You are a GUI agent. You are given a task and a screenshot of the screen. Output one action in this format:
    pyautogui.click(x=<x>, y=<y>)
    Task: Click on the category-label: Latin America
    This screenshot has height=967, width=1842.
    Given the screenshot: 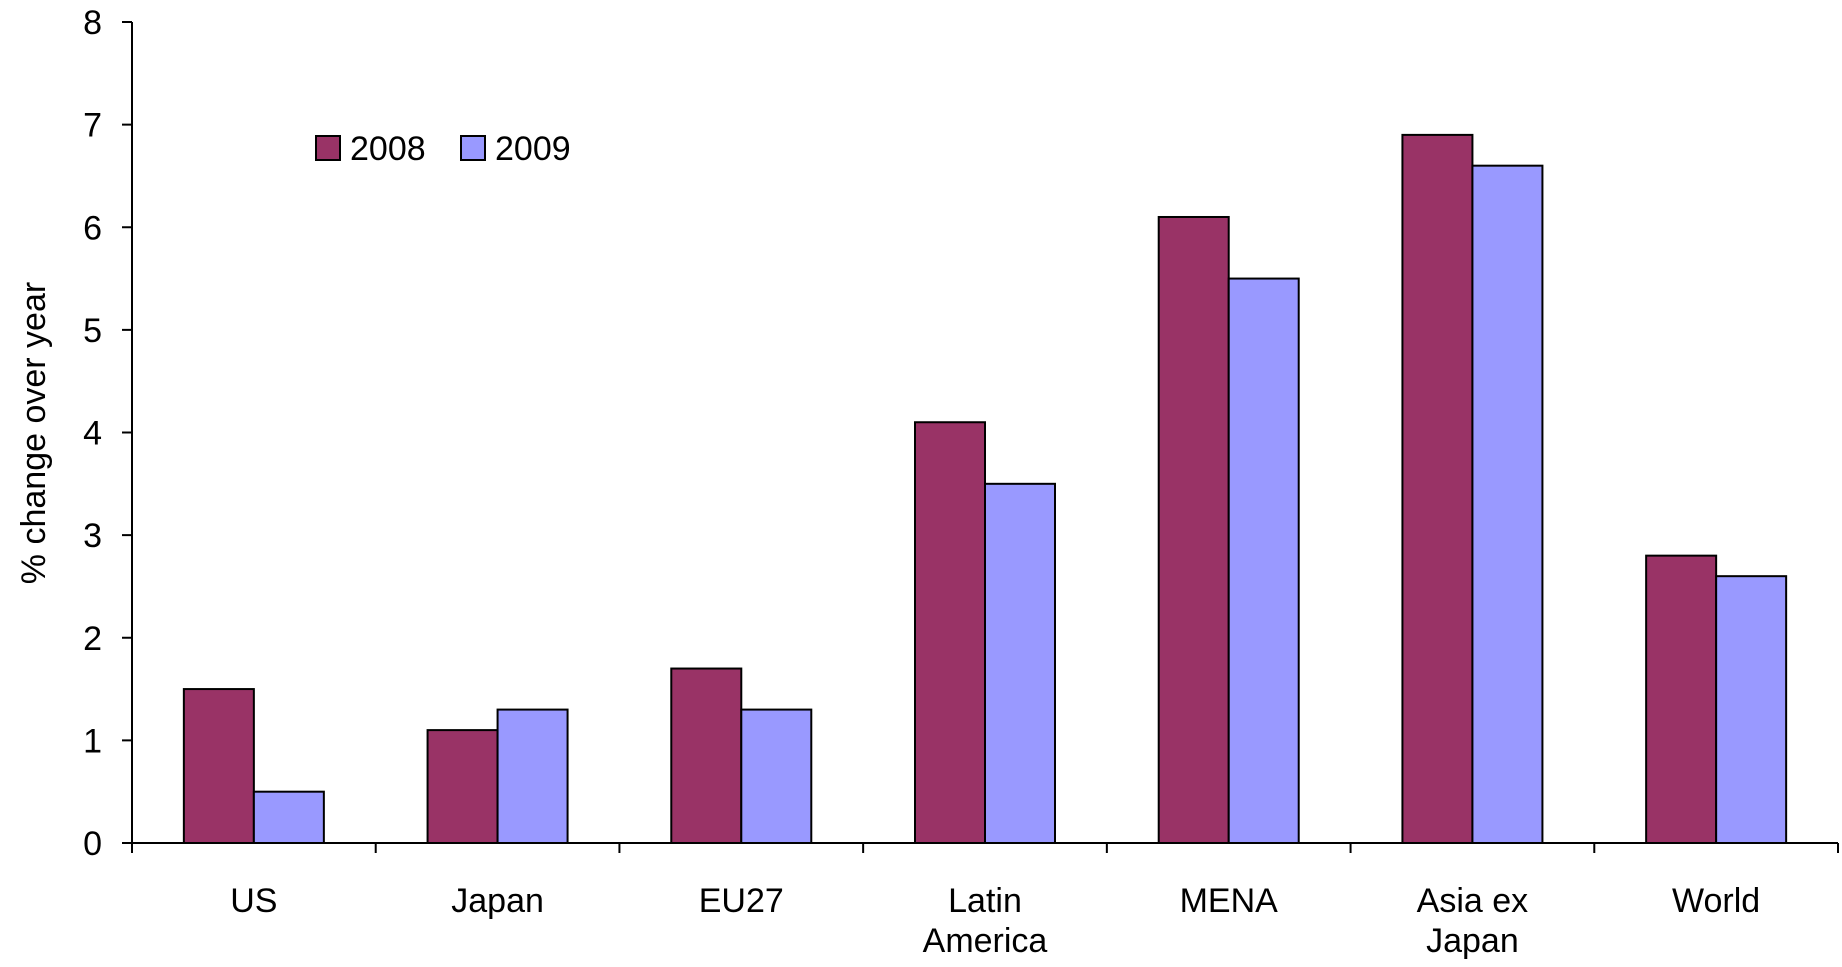 What is the action you would take?
    pyautogui.click(x=985, y=921)
    